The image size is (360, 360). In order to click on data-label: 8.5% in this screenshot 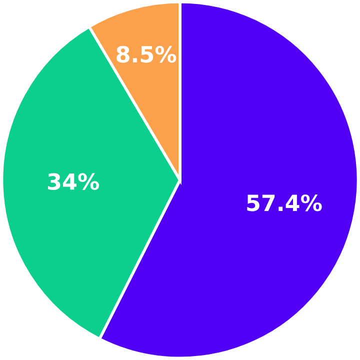, I will do `click(146, 54)`.